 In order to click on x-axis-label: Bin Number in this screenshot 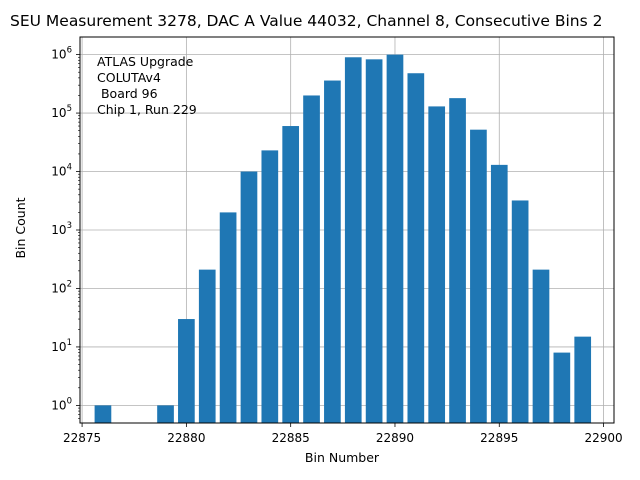, I will do `click(342, 457)`.